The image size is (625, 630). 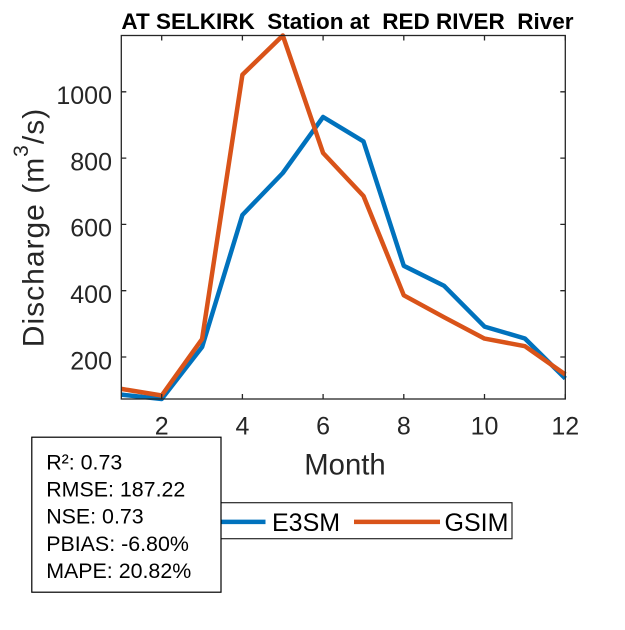 What do you see at coordinates (162, 427) in the screenshot?
I see `svg-text: 2` at bounding box center [162, 427].